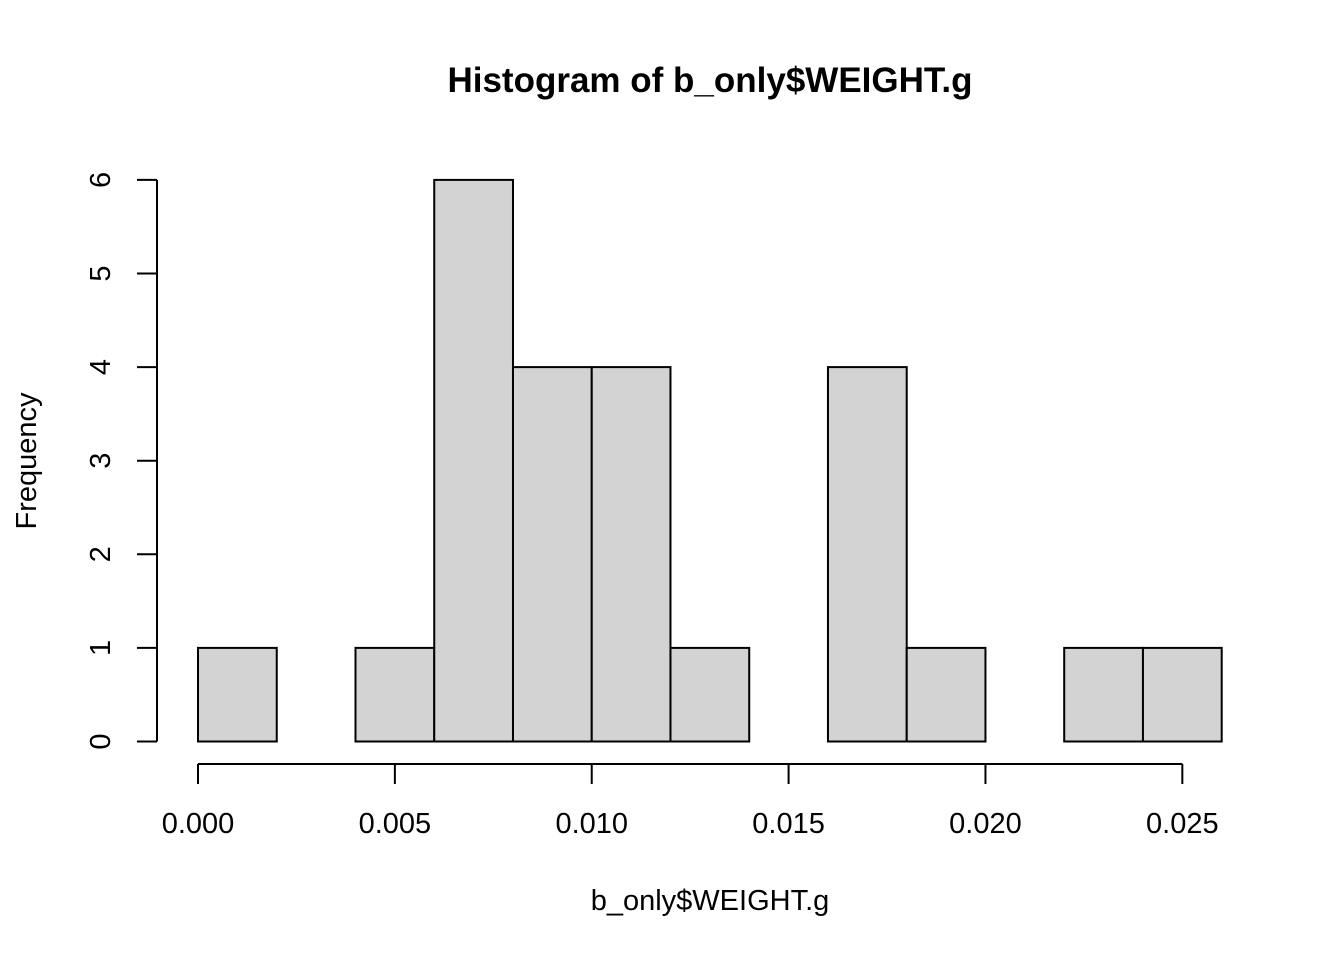 The image size is (1344, 960). I want to click on x-tick-label: 0.010, so click(591, 824).